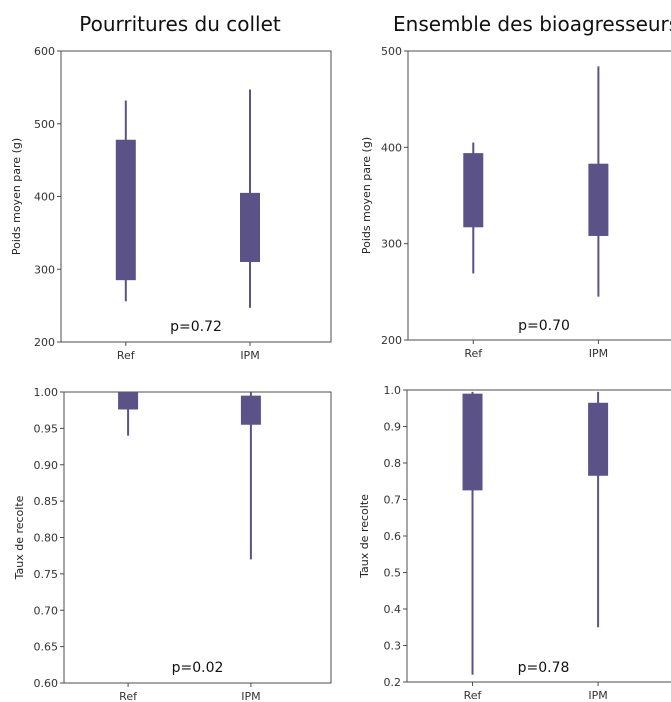  I want to click on panel-3-ytick-label: 0.85, so click(46, 501).